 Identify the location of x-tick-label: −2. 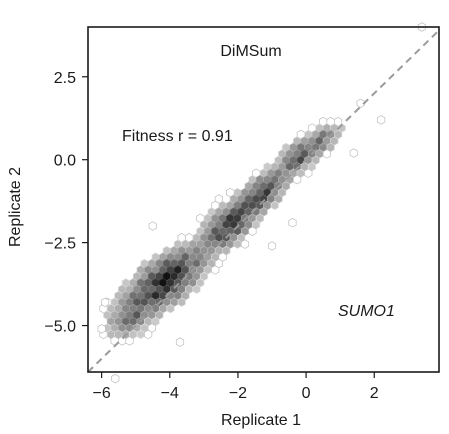
(238, 393).